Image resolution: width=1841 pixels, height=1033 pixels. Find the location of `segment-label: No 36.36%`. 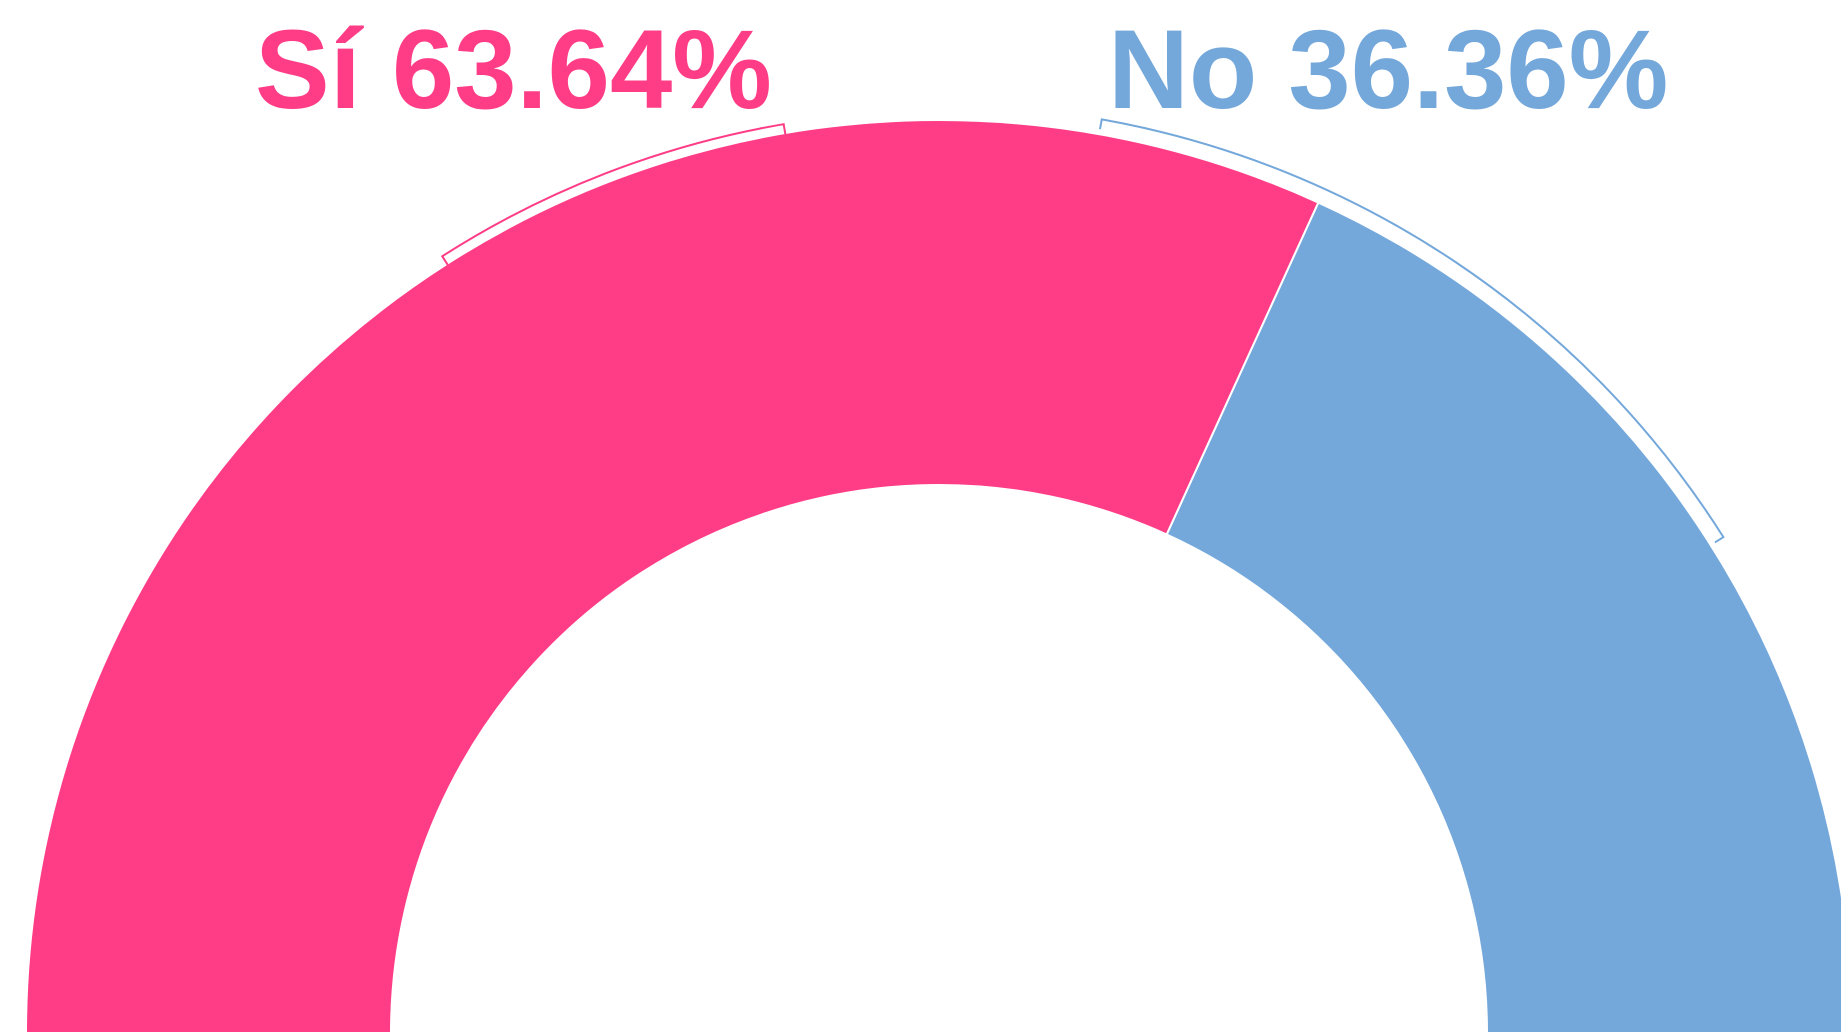

segment-label: No 36.36% is located at coordinates (1388, 69).